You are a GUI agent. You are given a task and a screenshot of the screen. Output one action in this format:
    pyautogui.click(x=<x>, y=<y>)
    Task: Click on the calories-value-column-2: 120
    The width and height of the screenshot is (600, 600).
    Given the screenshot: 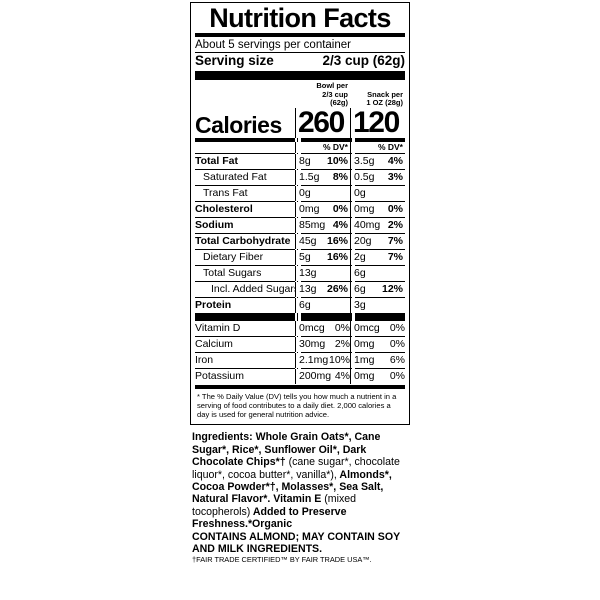 What is the action you would take?
    pyautogui.click(x=377, y=122)
    